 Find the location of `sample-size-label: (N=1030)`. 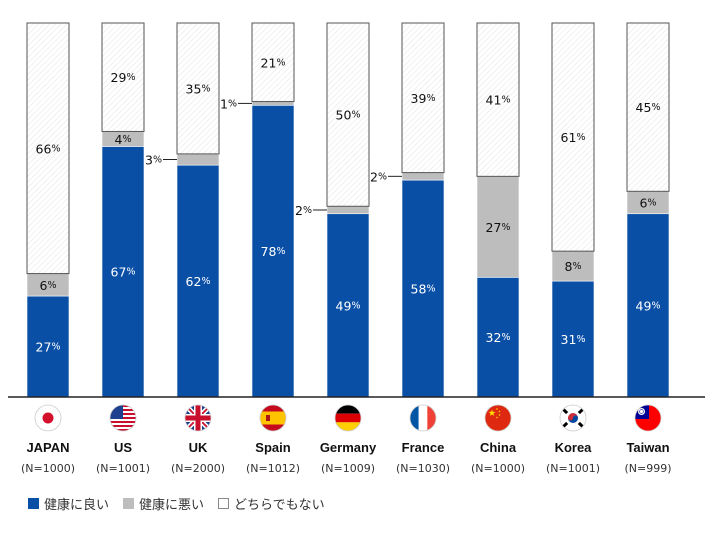

sample-size-label: (N=1030) is located at coordinates (423, 468).